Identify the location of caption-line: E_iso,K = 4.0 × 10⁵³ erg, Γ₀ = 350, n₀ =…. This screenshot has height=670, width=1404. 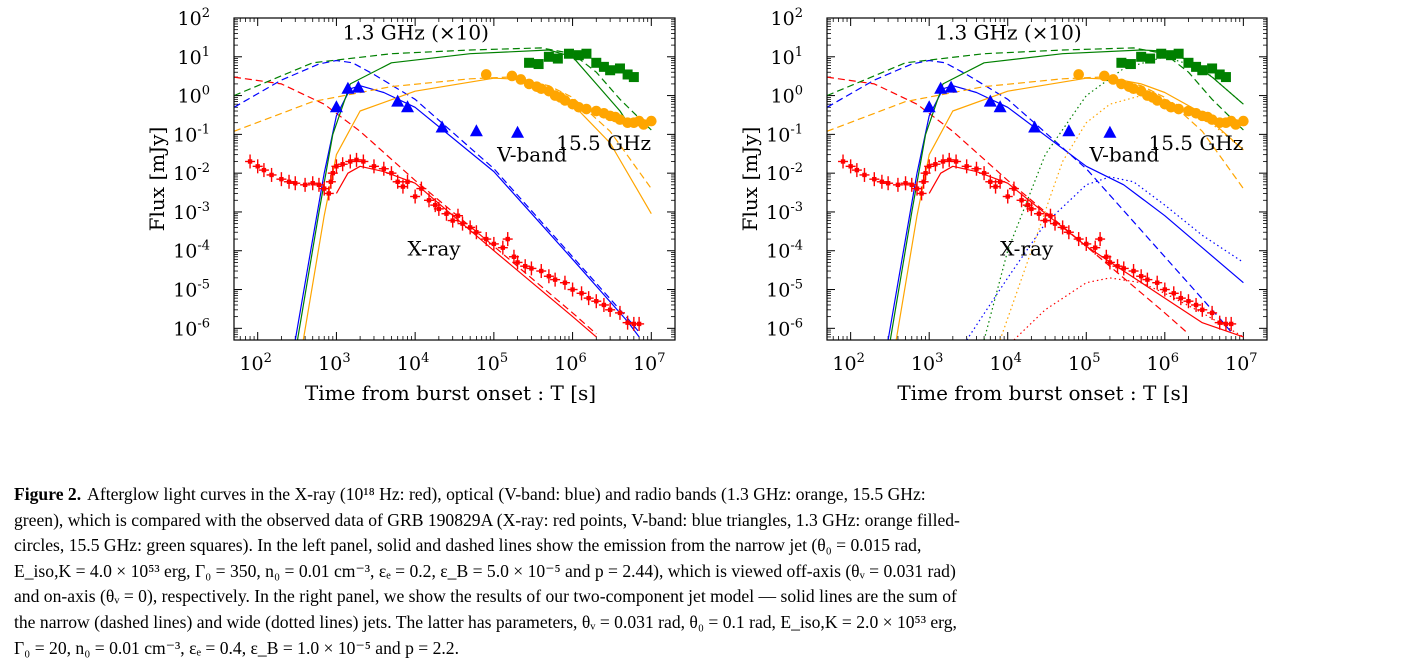
(485, 570).